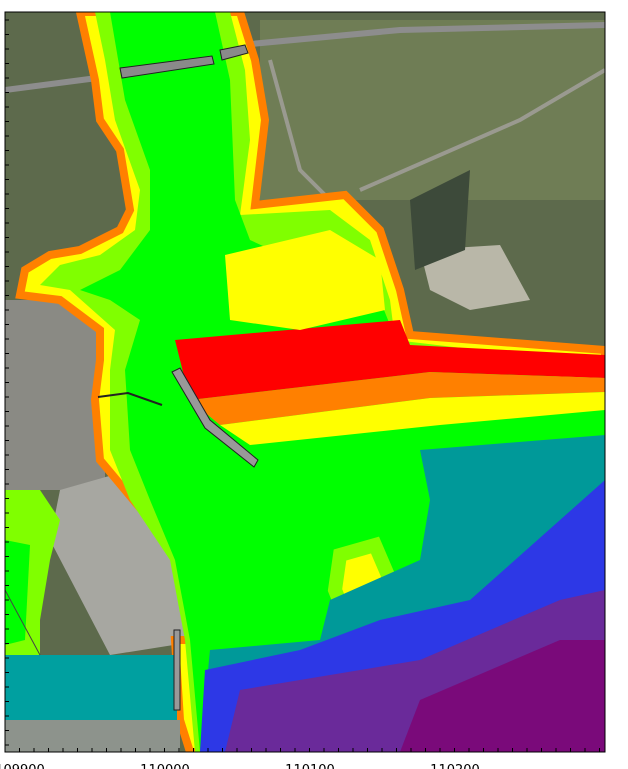  Describe the element at coordinates (240, 766) in the screenshot. I see `axis-labels: 109900 110000 110100 110200` at that location.